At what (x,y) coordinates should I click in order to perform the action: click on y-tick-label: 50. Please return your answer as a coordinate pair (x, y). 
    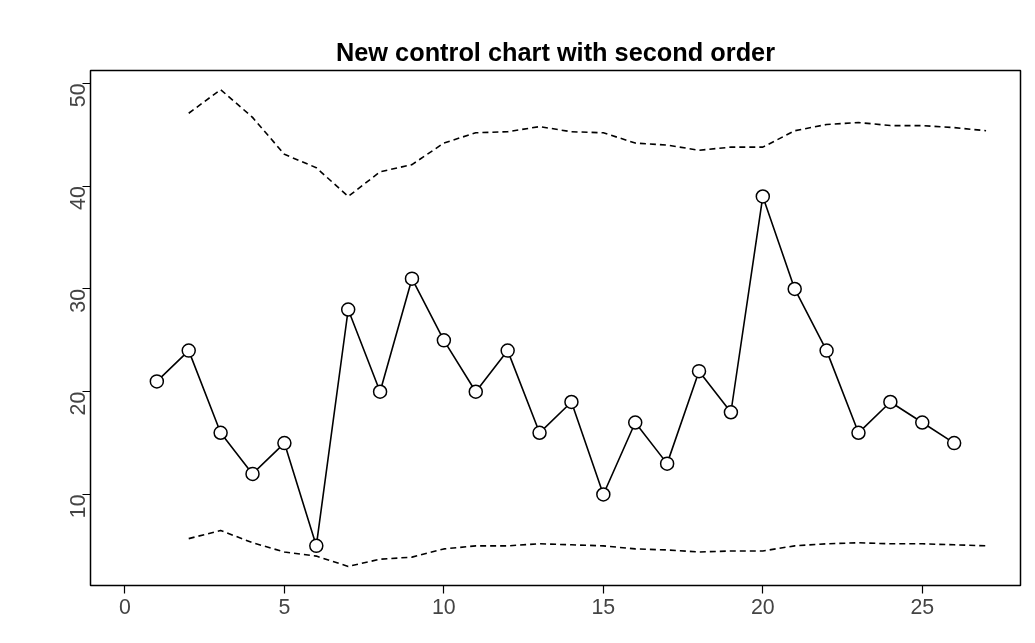
    Looking at the image, I should click on (78, 95).